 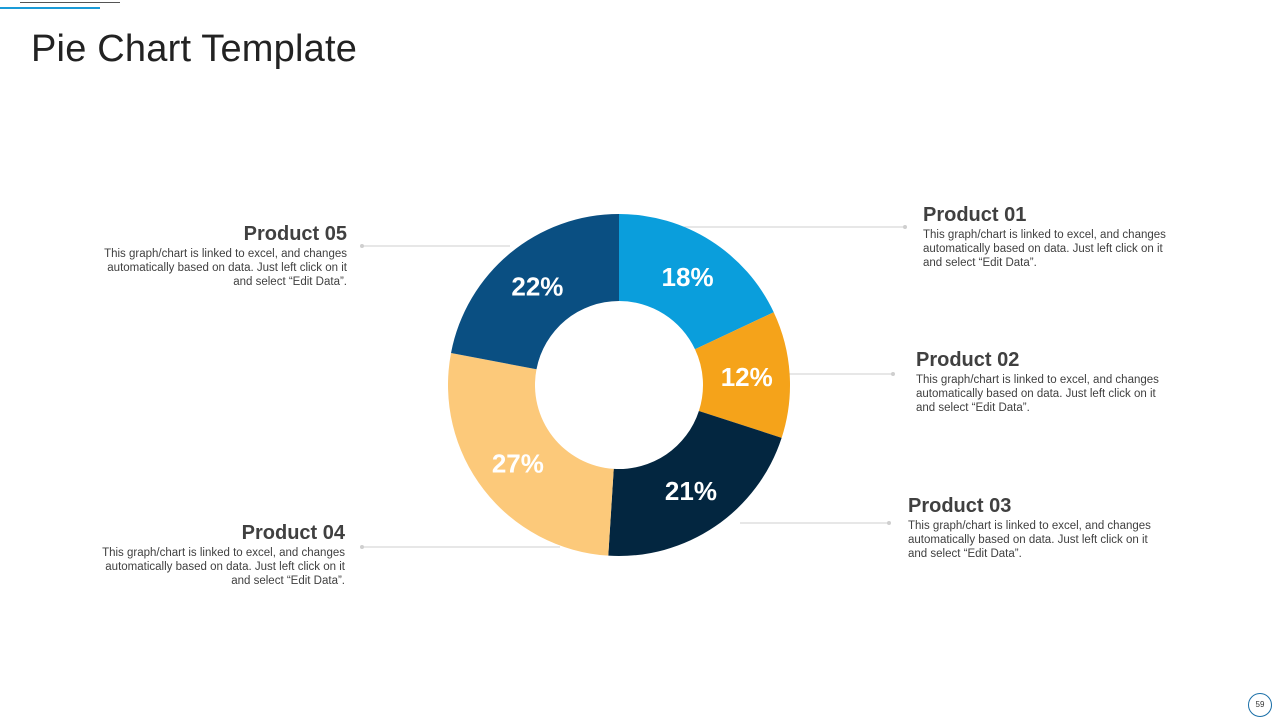 I want to click on donut-slices, so click(x=619, y=385).